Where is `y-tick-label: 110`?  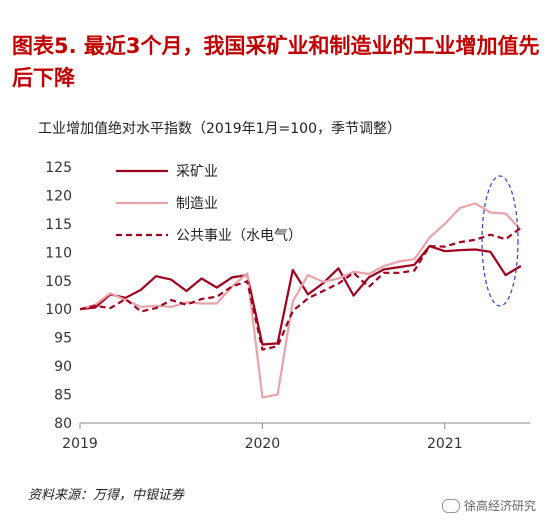 y-tick-label: 110 is located at coordinates (58, 253).